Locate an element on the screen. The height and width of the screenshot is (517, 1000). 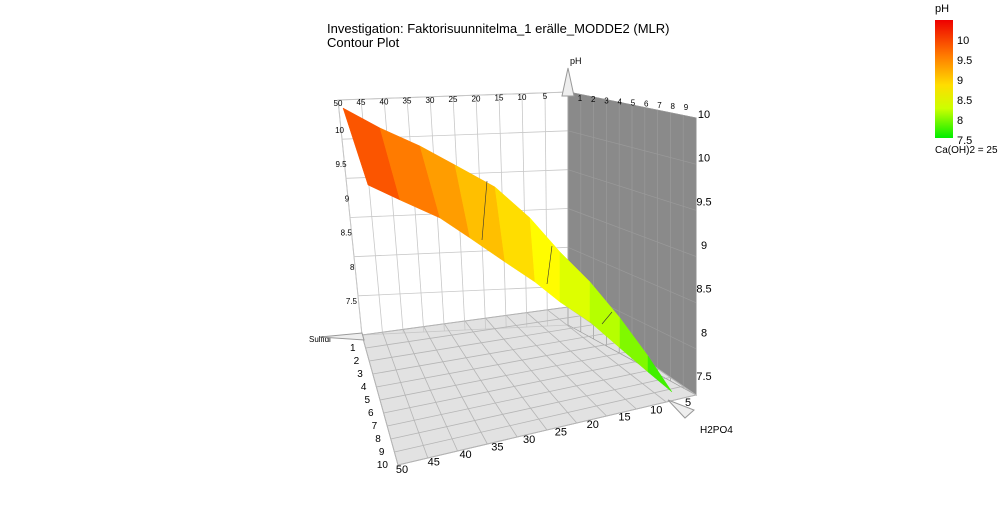
colorbar-tick-label: 8 is located at coordinates (960, 121).